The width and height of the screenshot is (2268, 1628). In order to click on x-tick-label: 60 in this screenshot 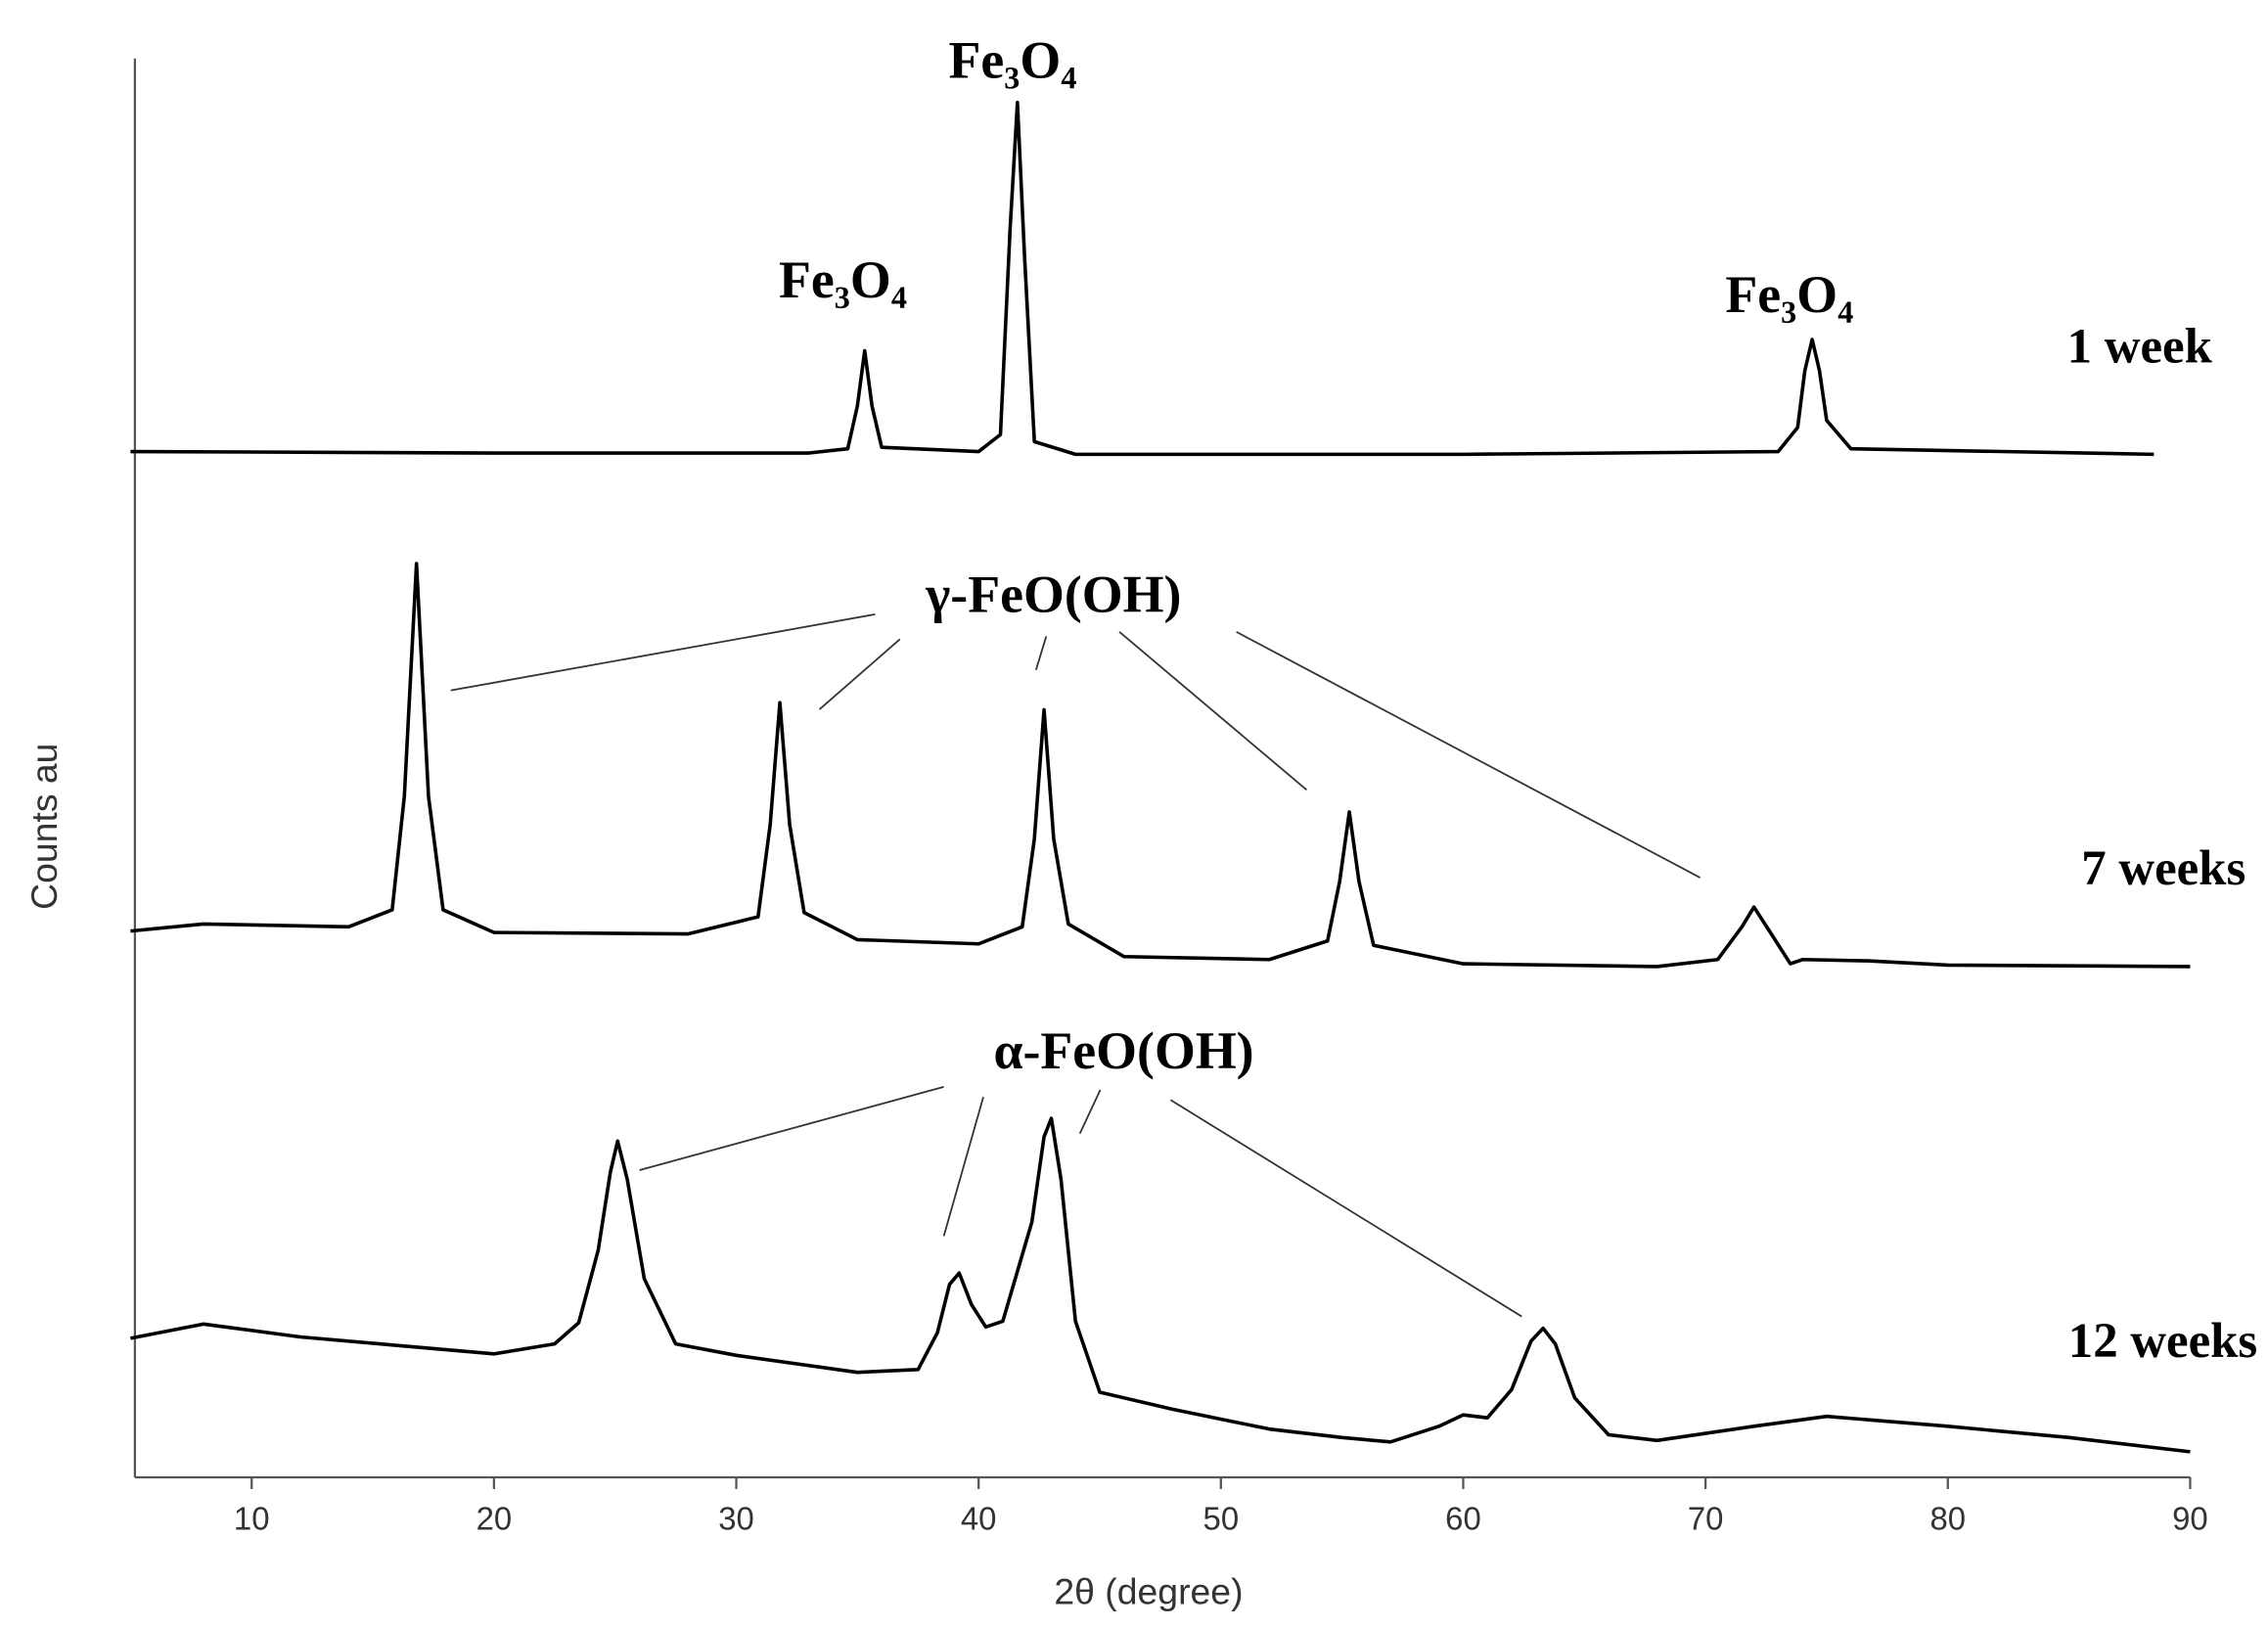, I will do `click(1463, 1519)`.